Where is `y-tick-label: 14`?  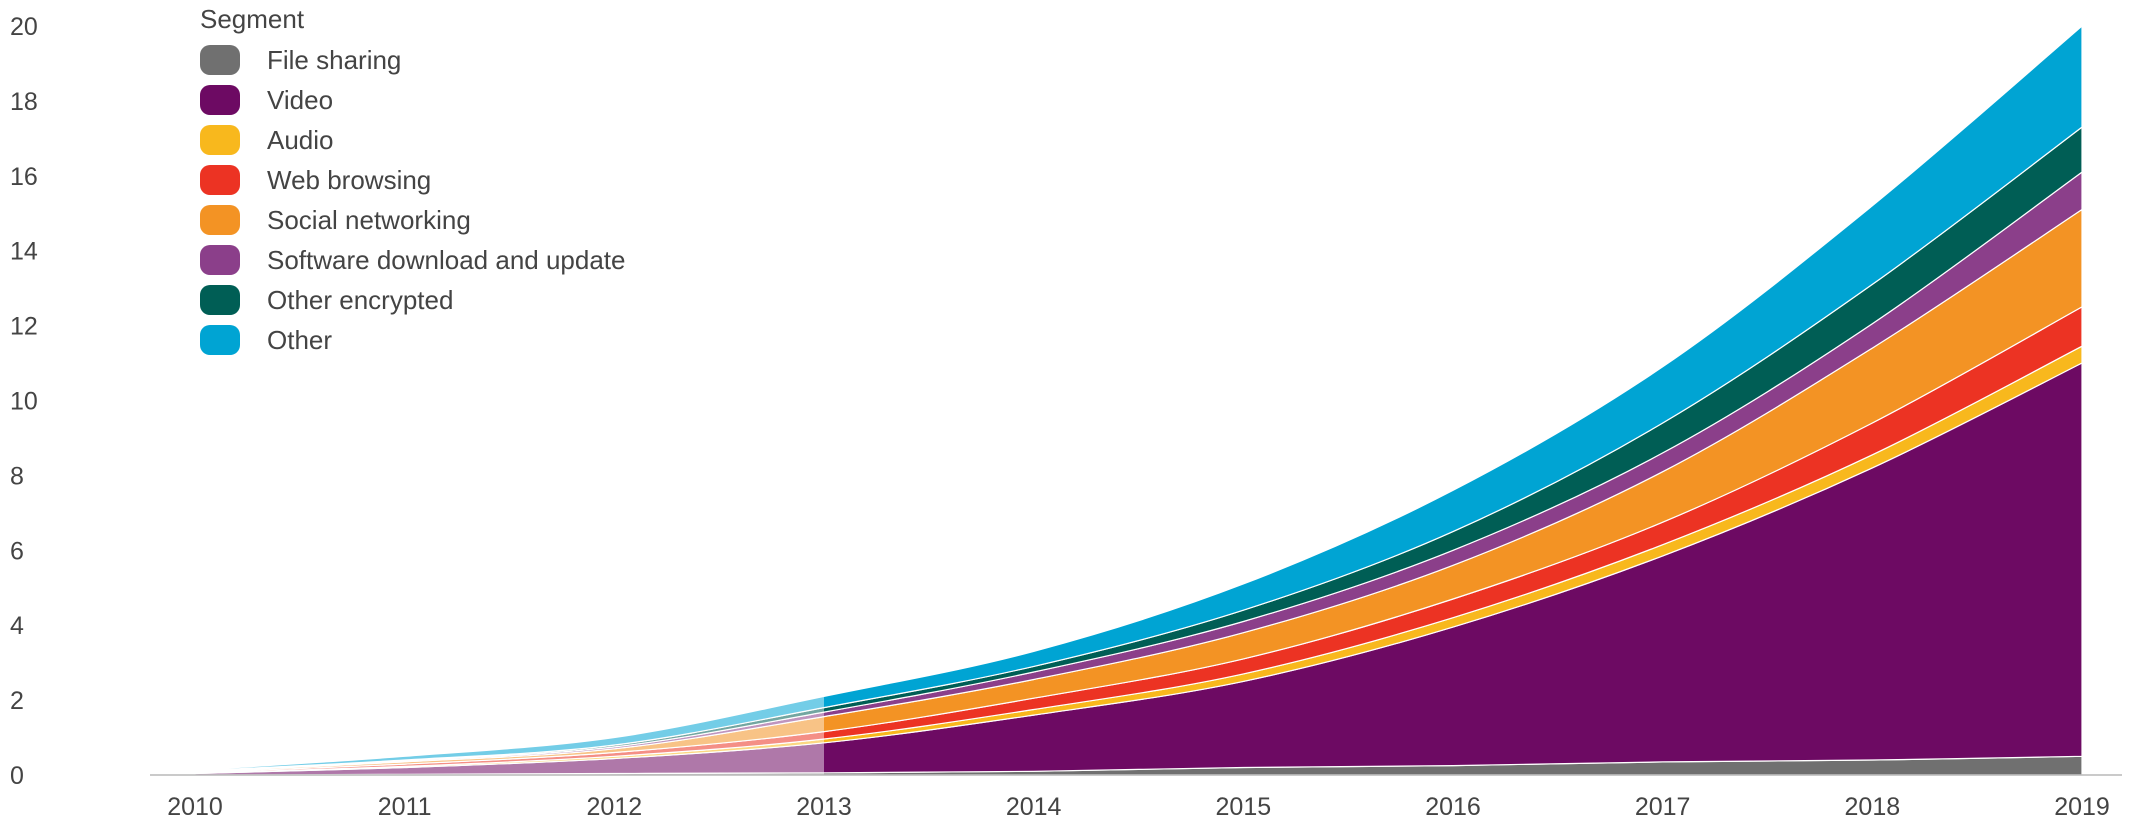 y-tick-label: 14 is located at coordinates (24, 252).